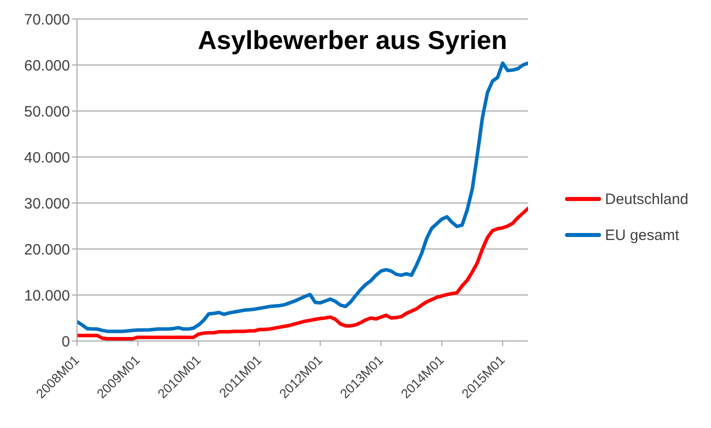 The image size is (711, 428). I want to click on chart-title: Asylbewerber aus Syrien, so click(352, 40).